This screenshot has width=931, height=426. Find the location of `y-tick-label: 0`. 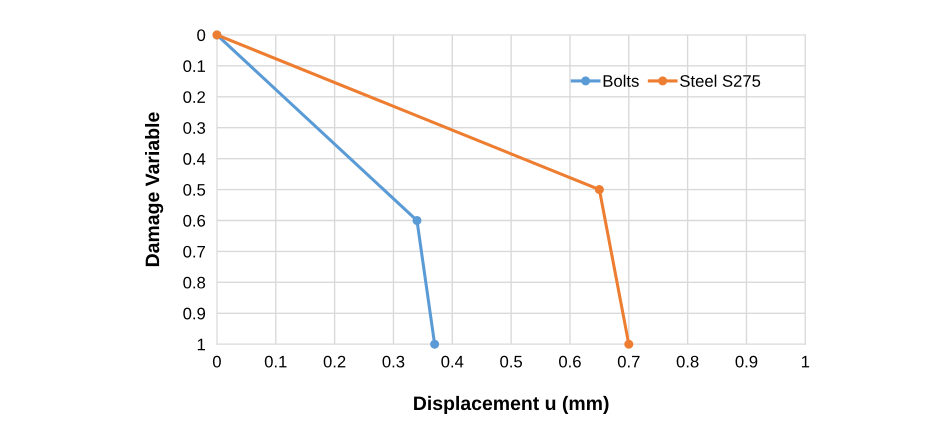

y-tick-label: 0 is located at coordinates (201, 35).